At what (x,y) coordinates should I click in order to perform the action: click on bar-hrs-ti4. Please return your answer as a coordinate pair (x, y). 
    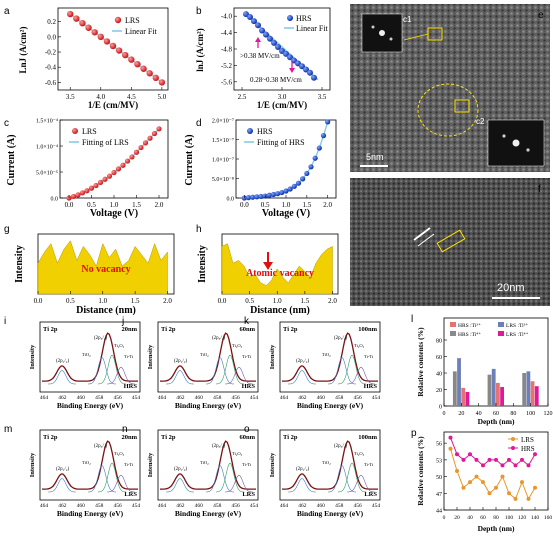
    Looking at the image, I should click on (532, 393).